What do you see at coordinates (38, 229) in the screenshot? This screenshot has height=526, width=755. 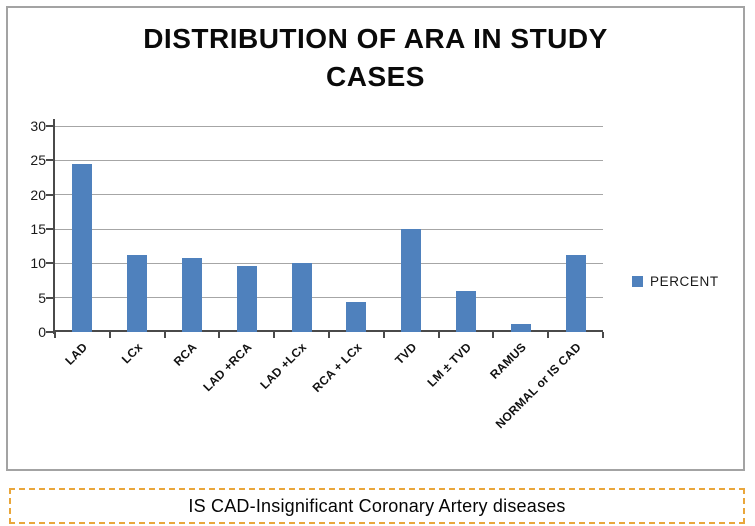 I see `y-tick-label-15: 15` at bounding box center [38, 229].